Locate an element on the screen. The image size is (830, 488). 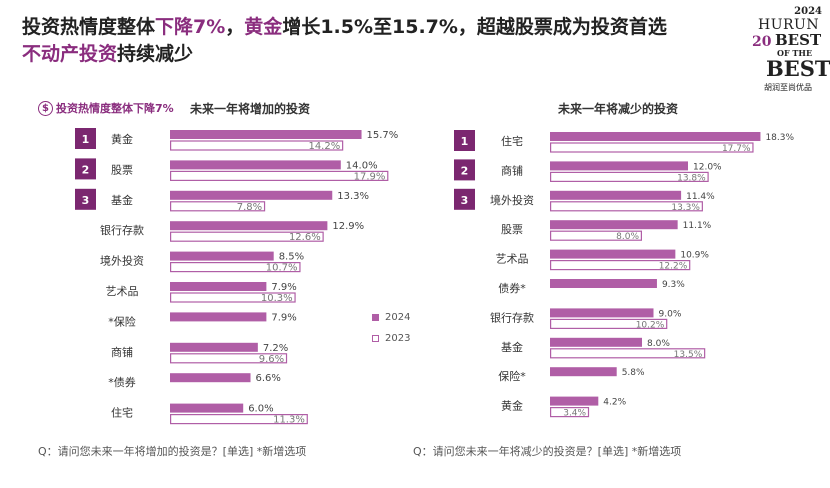
increase-value-label-2024: 15.7% is located at coordinates (383, 135).